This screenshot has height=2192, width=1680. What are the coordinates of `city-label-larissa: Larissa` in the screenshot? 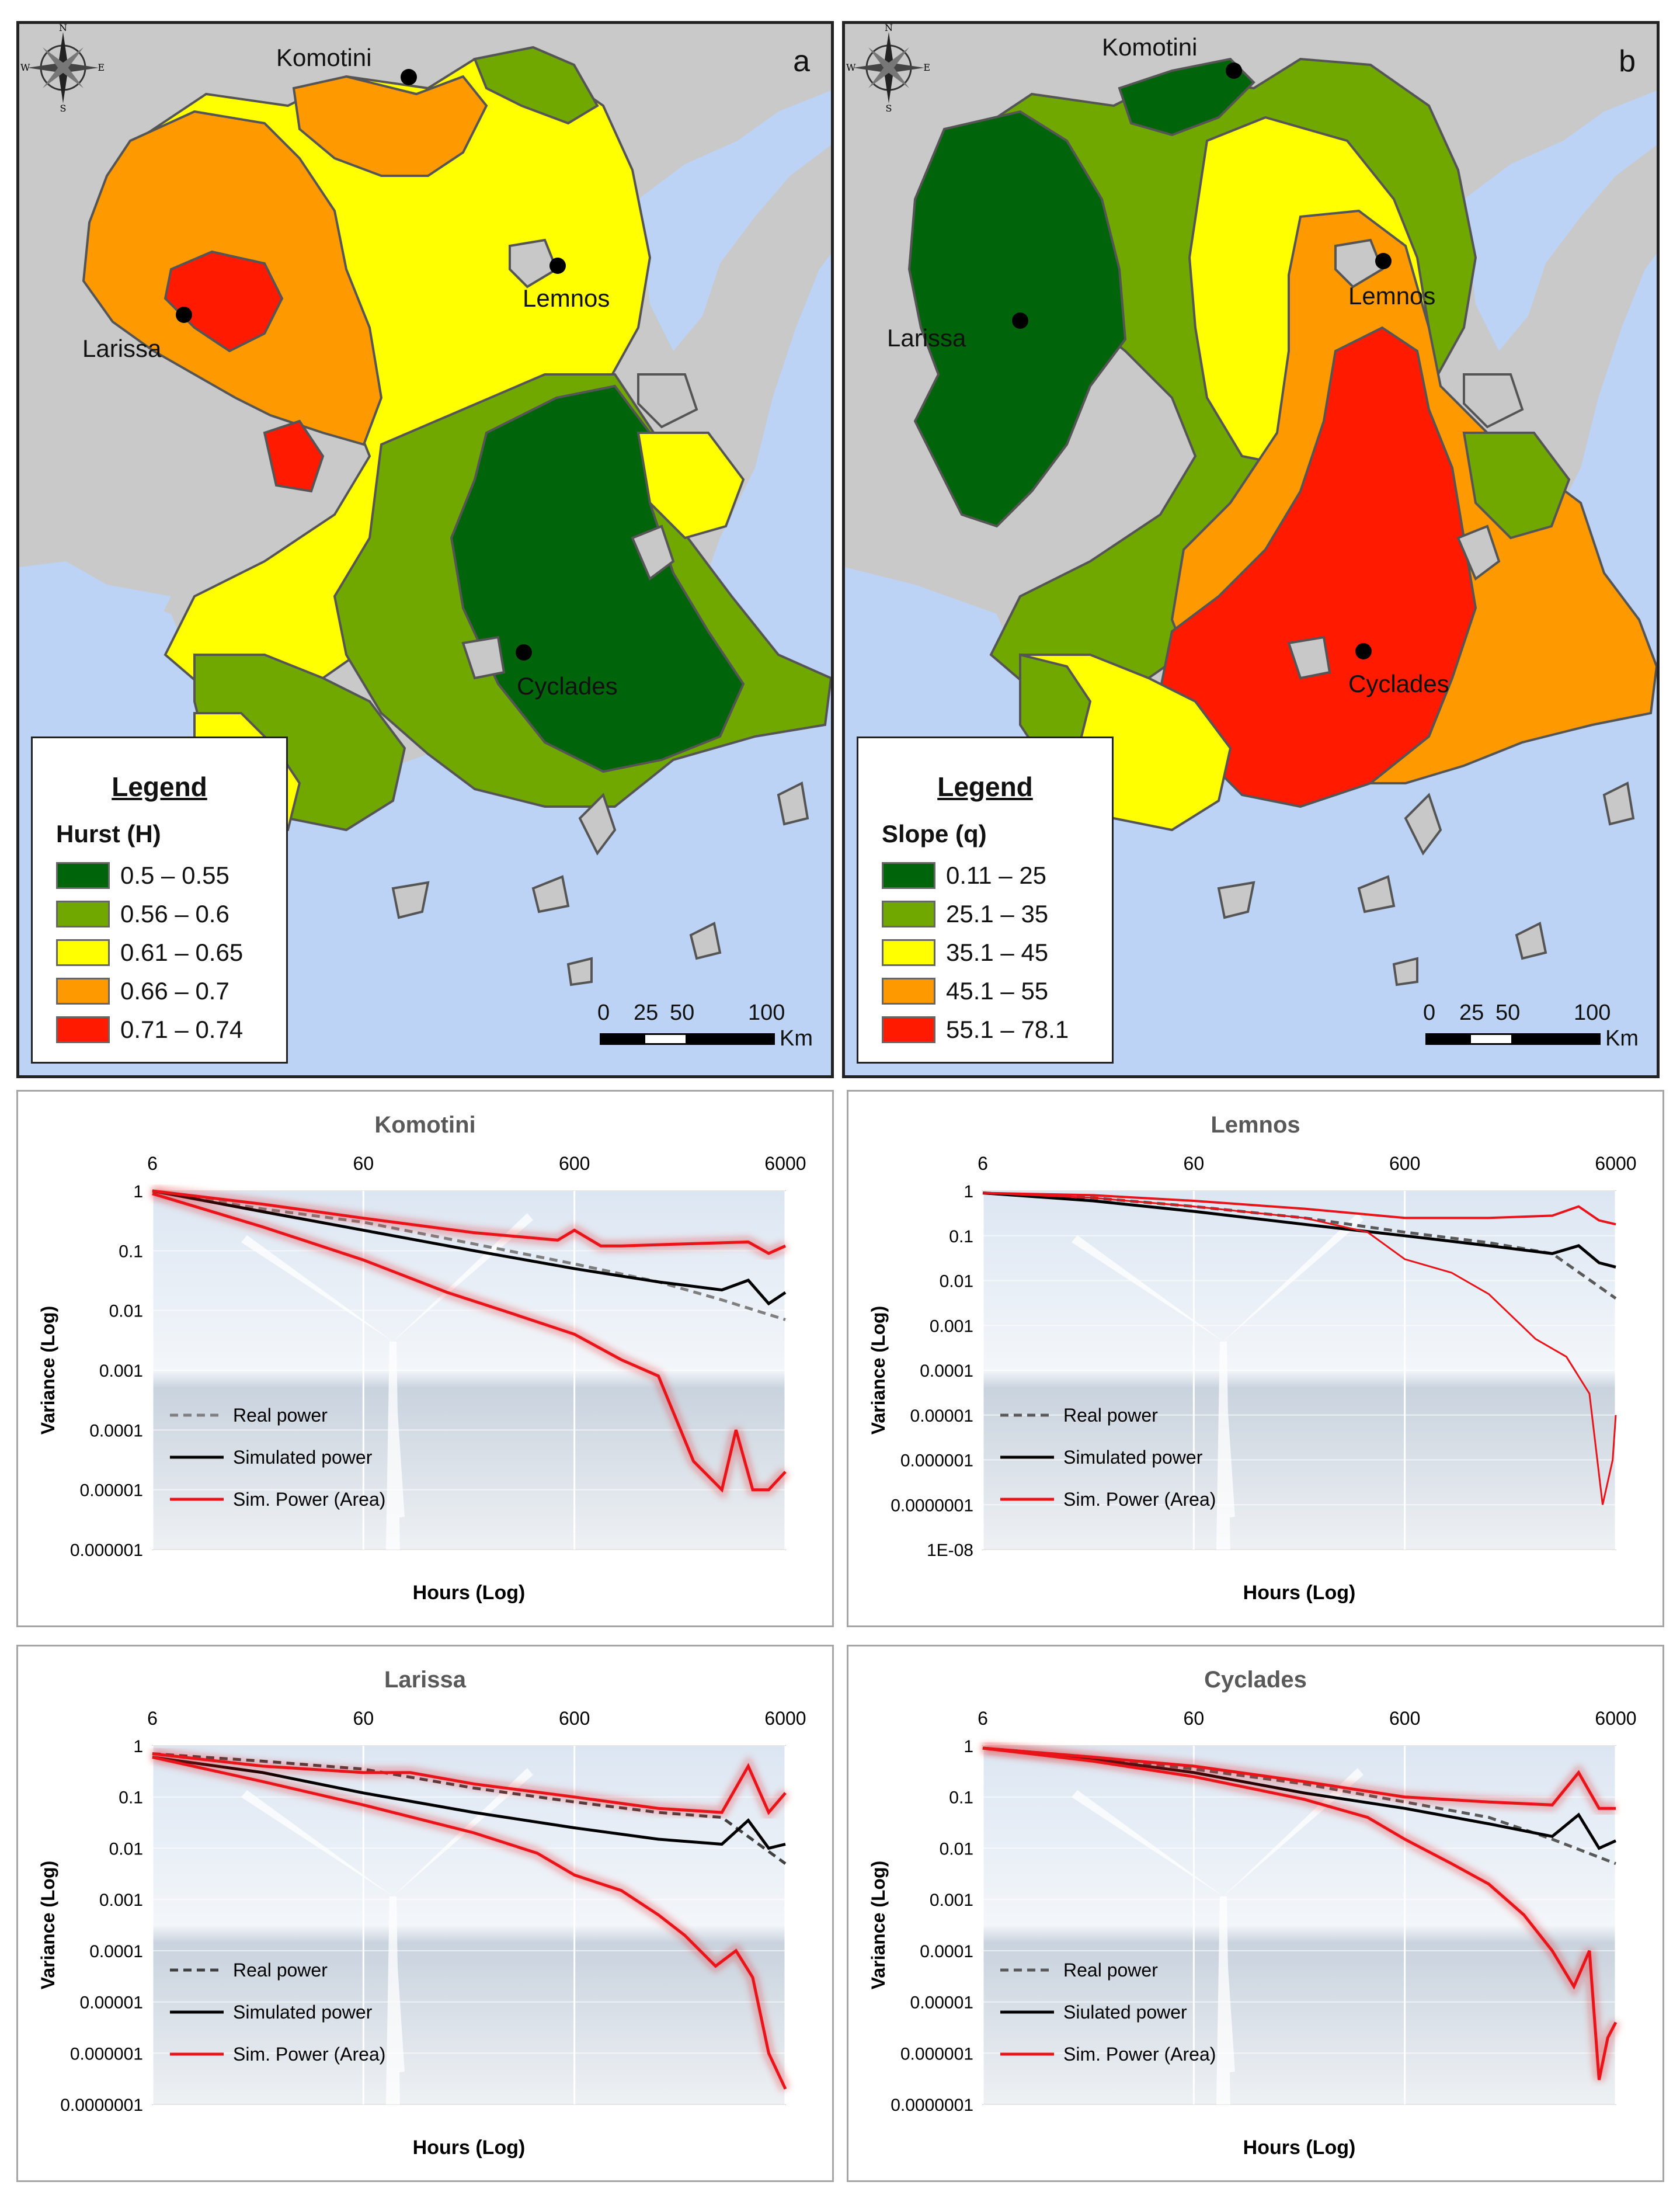 It's located at (926, 338).